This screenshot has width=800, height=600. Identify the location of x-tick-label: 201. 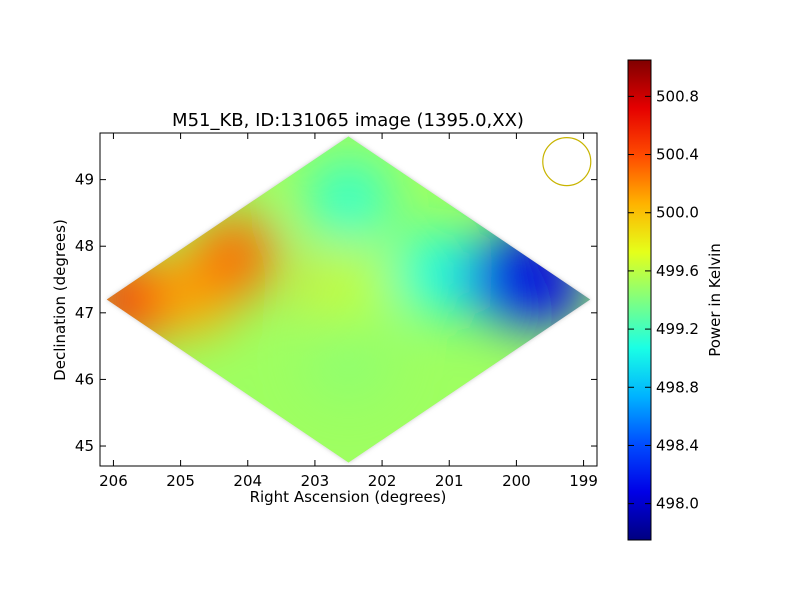
(449, 481).